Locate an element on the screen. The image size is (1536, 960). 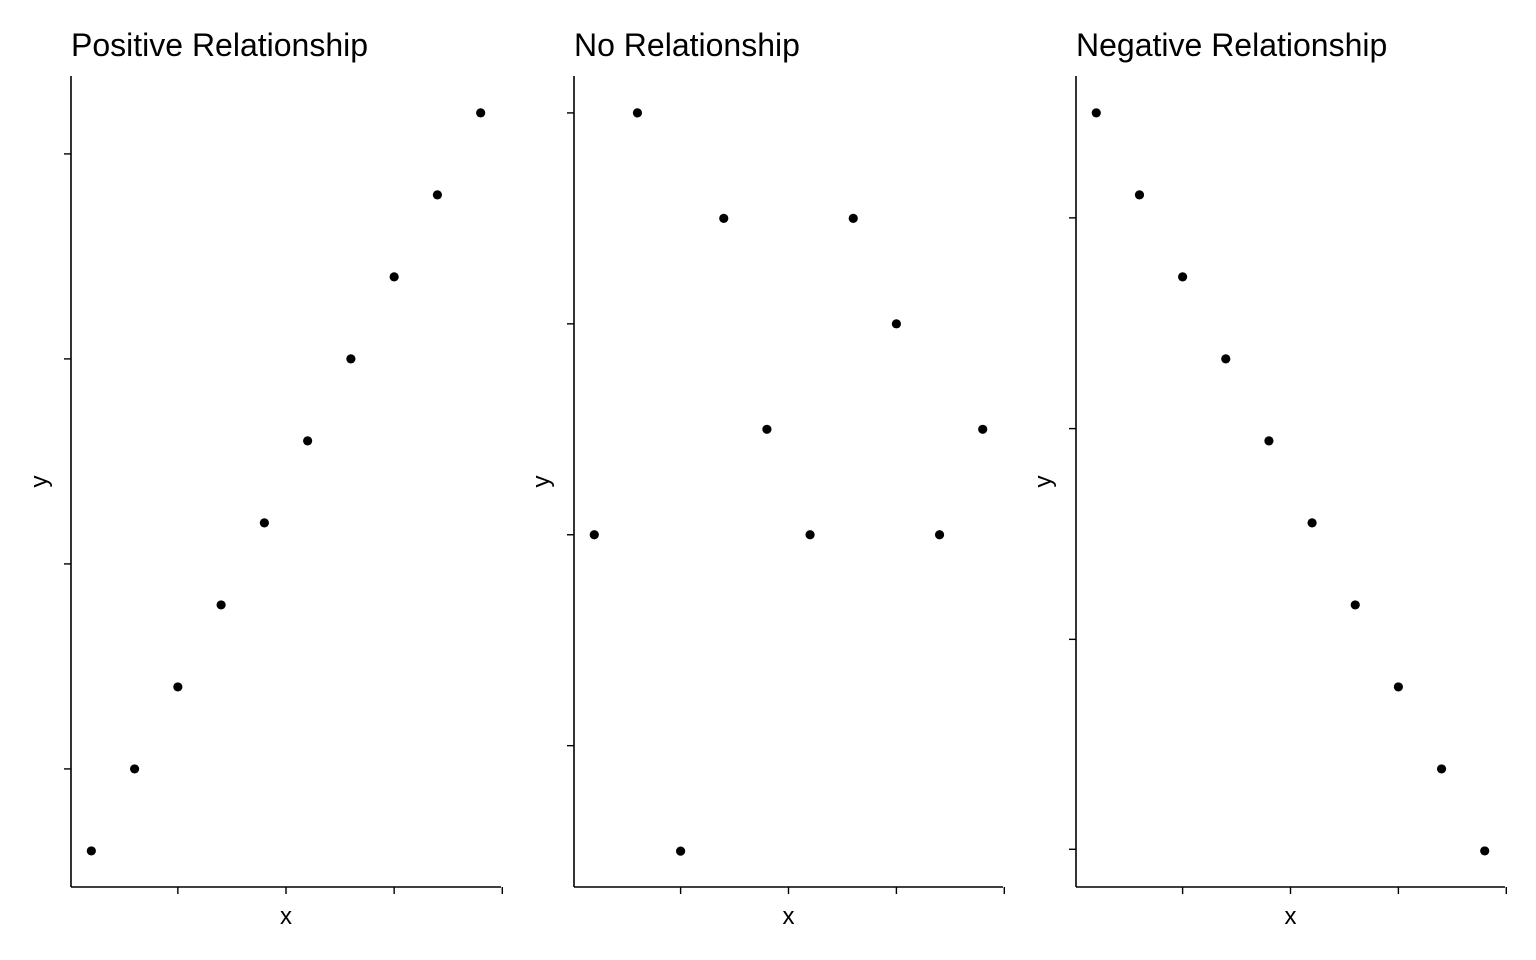
chart-title-negative: Negative Relationship is located at coordinates (1231, 45).